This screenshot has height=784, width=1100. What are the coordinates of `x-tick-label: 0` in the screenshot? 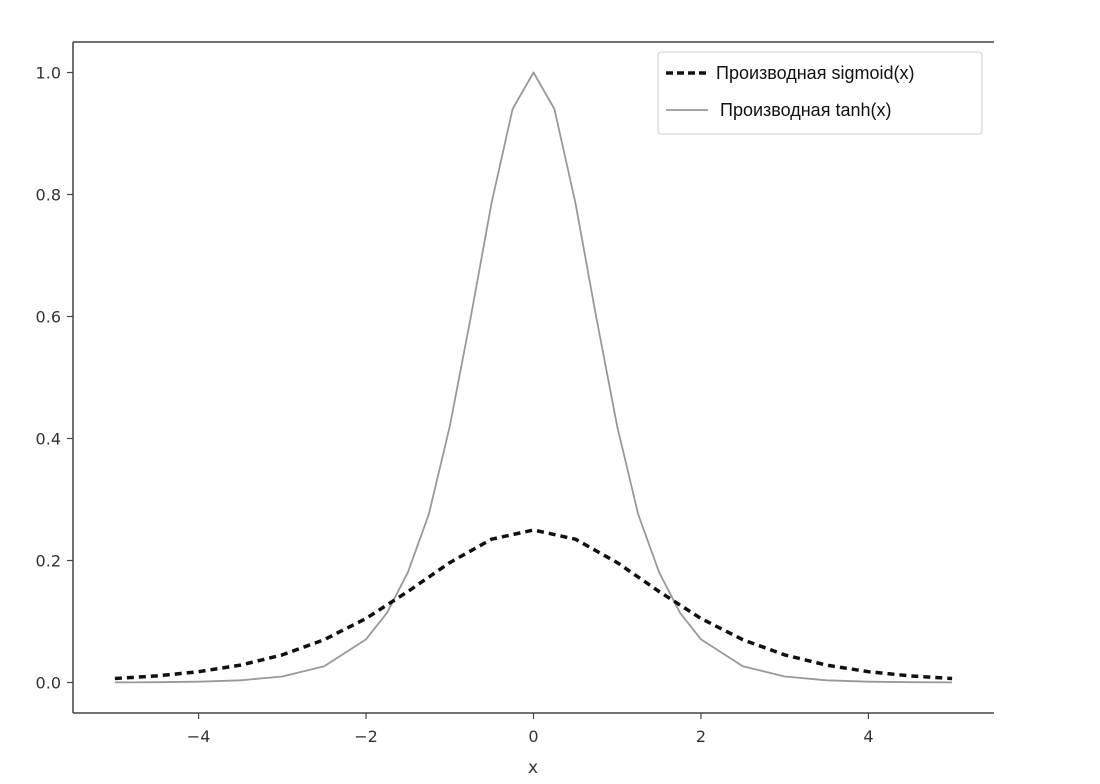 It's located at (533, 736).